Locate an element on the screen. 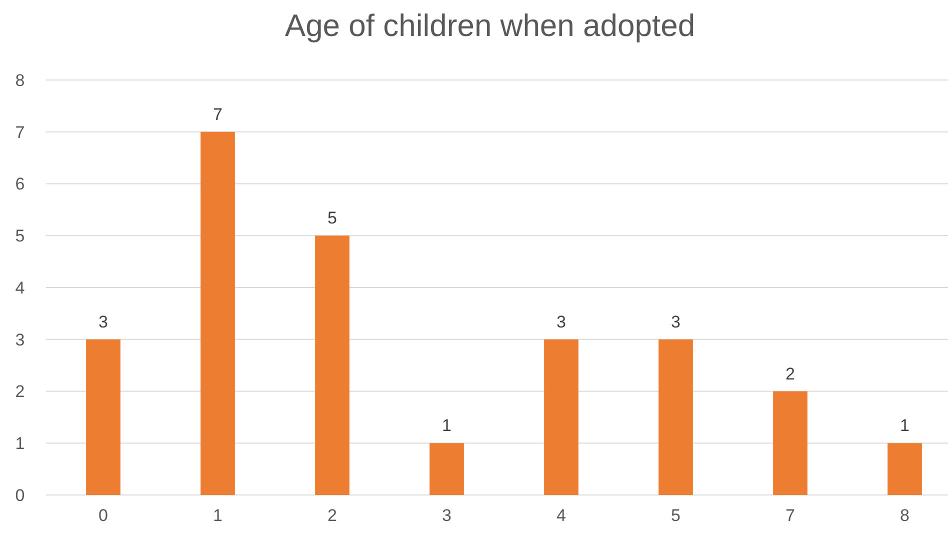 This screenshot has height=535, width=948. x-tick-label: 7 is located at coordinates (790, 515).